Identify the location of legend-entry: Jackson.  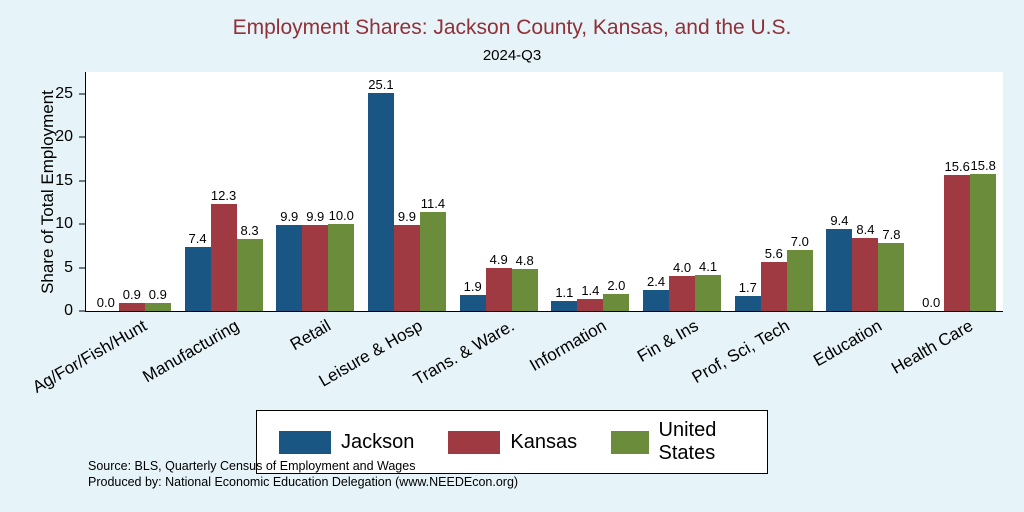
(347, 442).